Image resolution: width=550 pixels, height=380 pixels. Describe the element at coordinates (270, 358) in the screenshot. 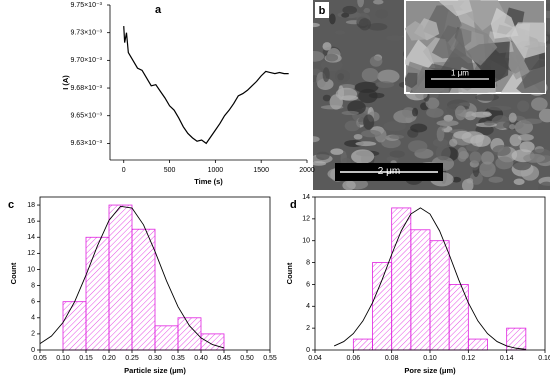

I see `x-tick-label: 0.55` at that location.